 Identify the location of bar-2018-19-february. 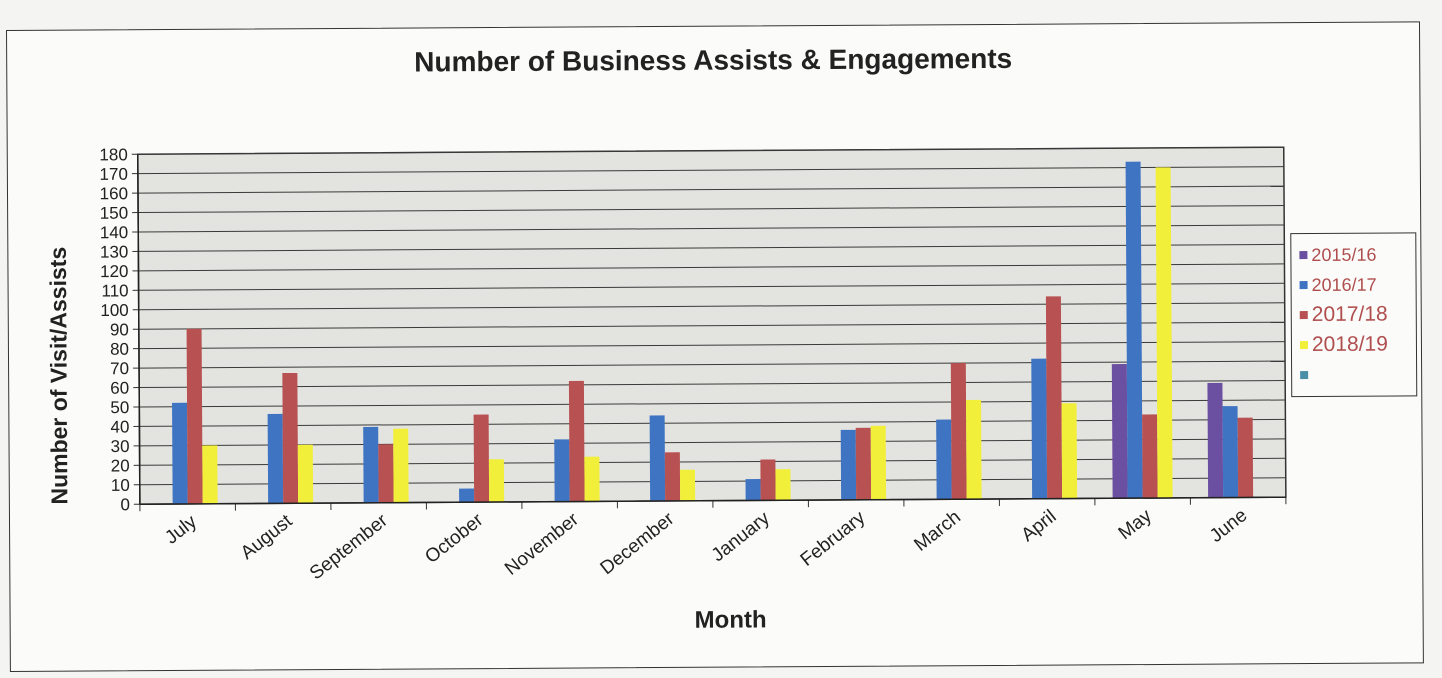
(878, 462).